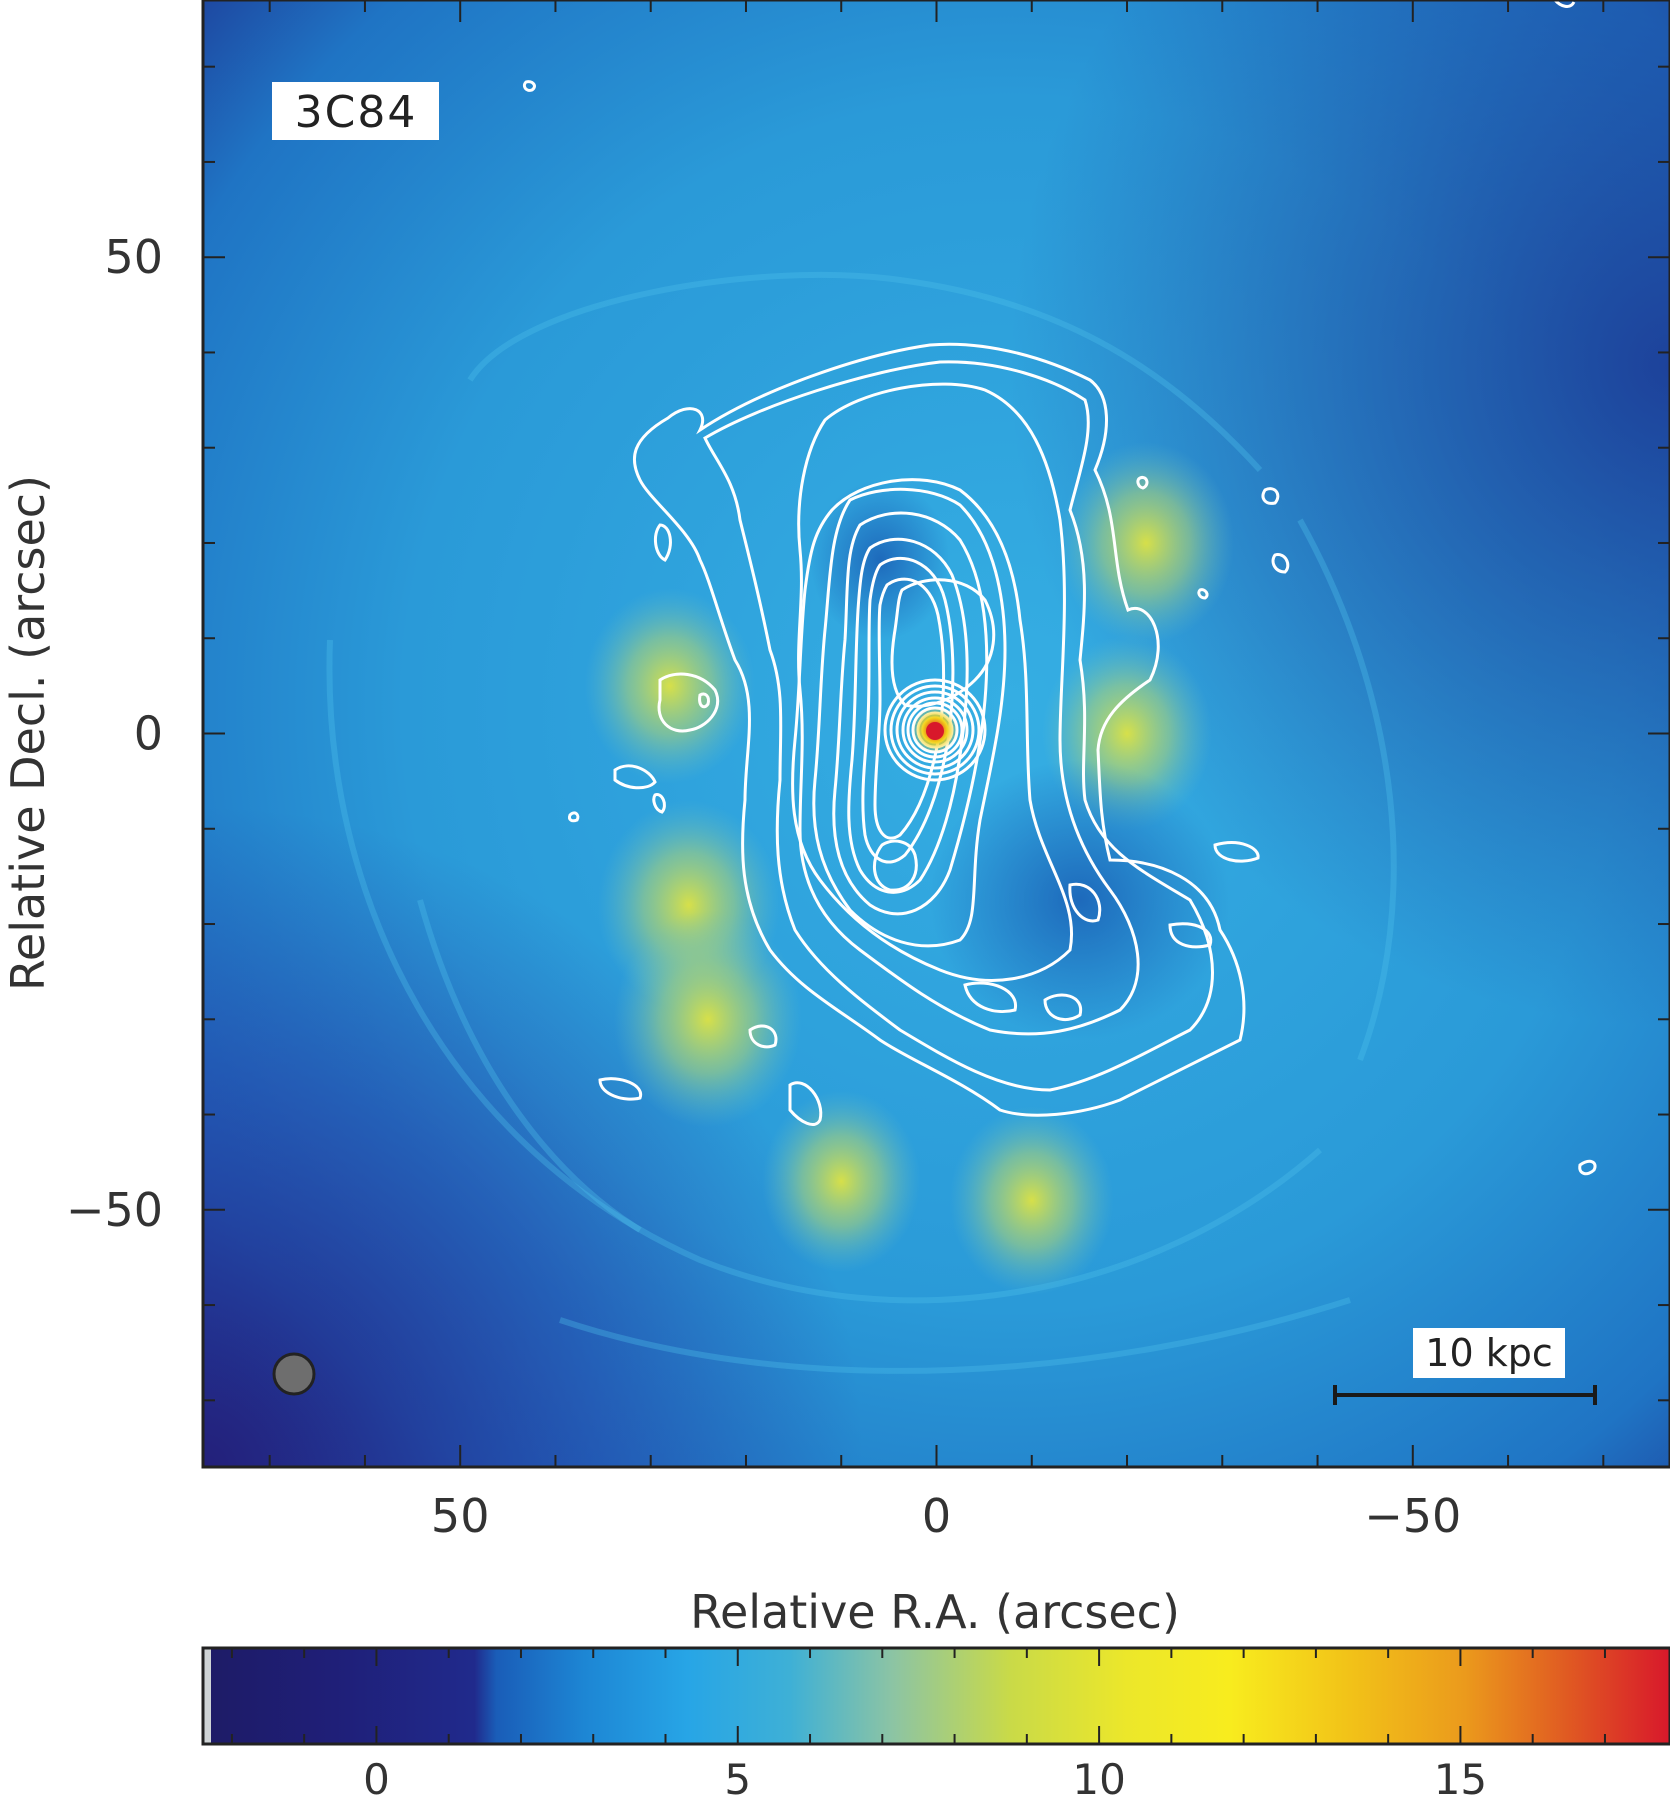 The height and width of the screenshot is (1800, 1670). I want to click on colorbar-label: 0, so click(376, 1777).